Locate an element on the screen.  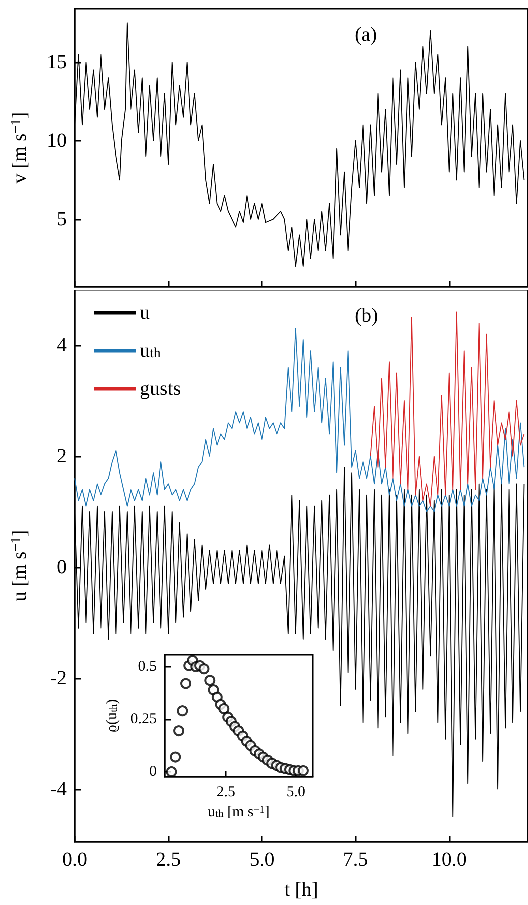
y-tick-label: 0.25 is located at coordinates (143, 719).